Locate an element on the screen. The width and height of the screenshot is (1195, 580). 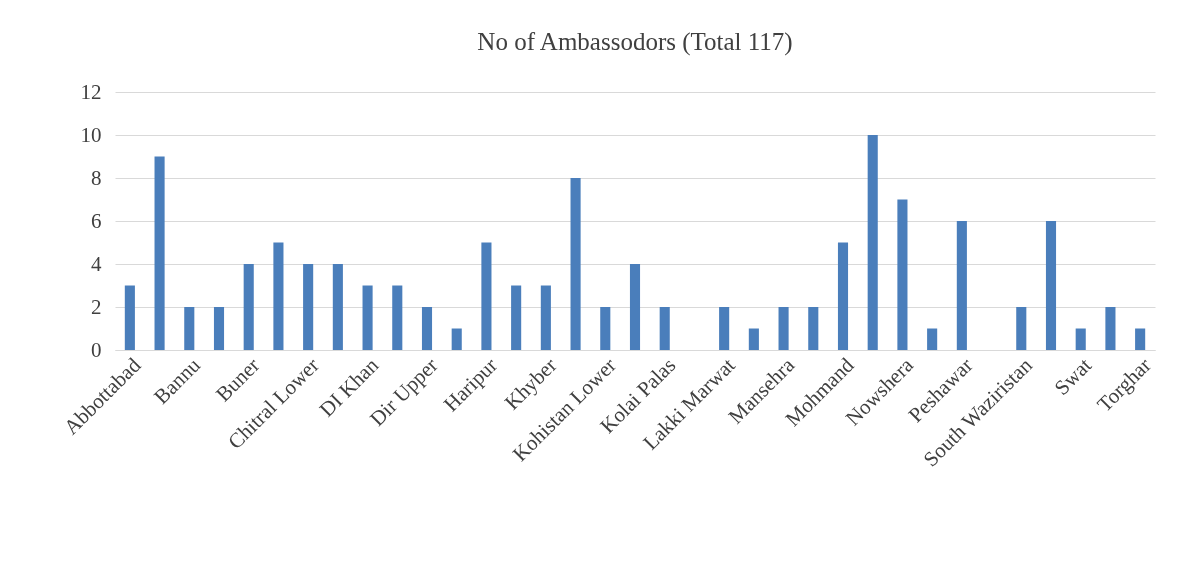
y-tick-label: 12 is located at coordinates (91, 91).